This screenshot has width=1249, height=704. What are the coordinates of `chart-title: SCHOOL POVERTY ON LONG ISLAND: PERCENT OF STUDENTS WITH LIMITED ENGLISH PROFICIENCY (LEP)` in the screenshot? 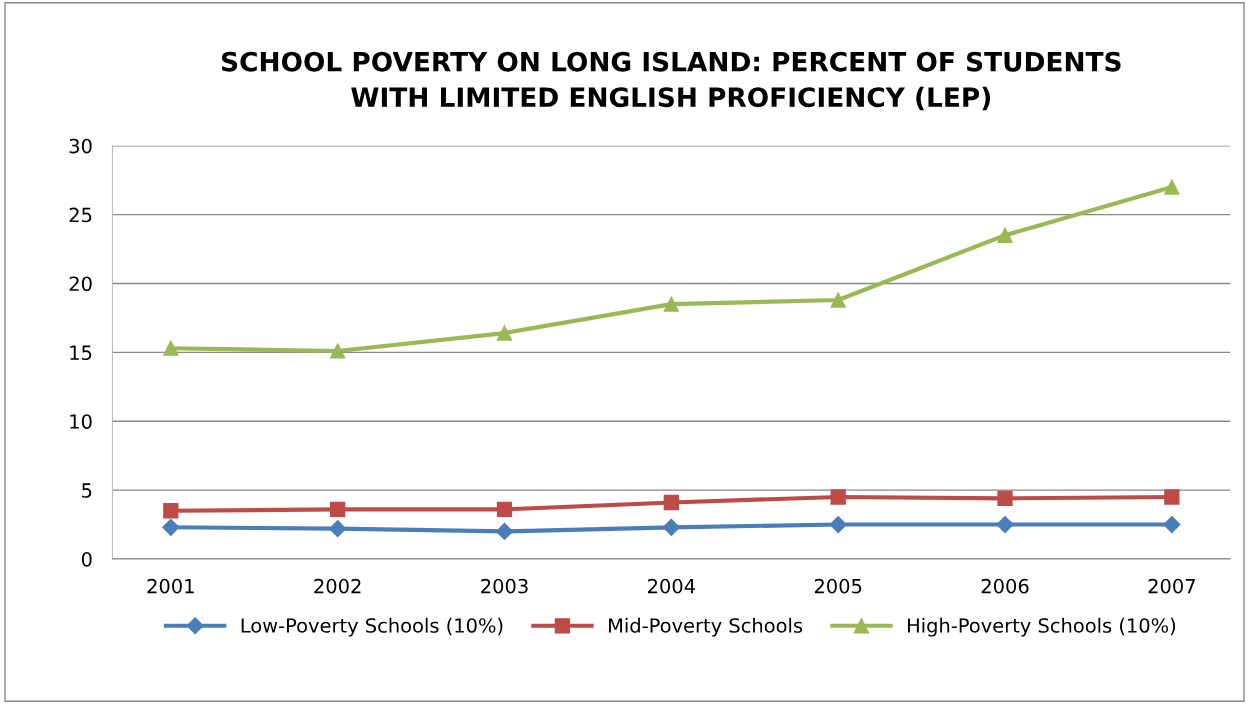 It's located at (671, 81).